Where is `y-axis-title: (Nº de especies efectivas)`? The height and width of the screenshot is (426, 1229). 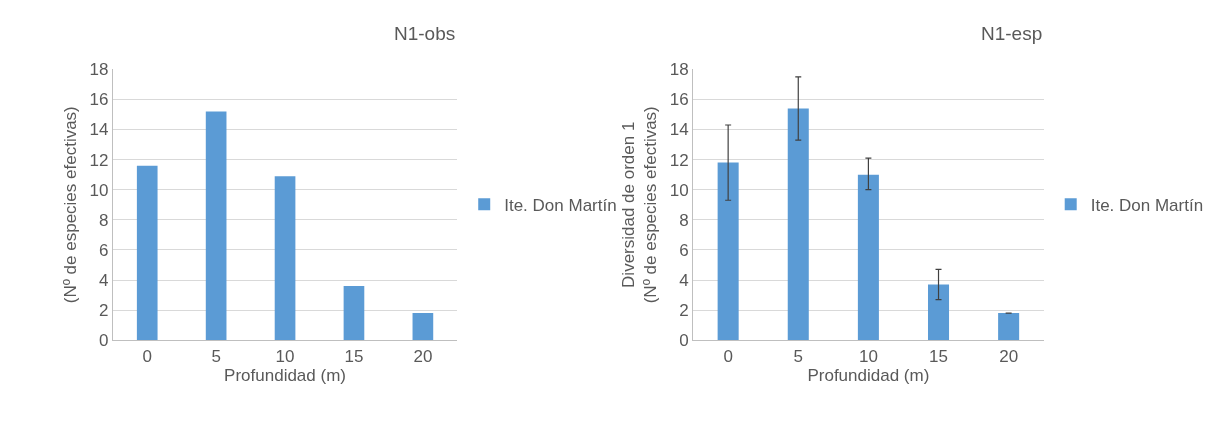
y-axis-title: (Nº de especies efectivas) is located at coordinates (70, 205).